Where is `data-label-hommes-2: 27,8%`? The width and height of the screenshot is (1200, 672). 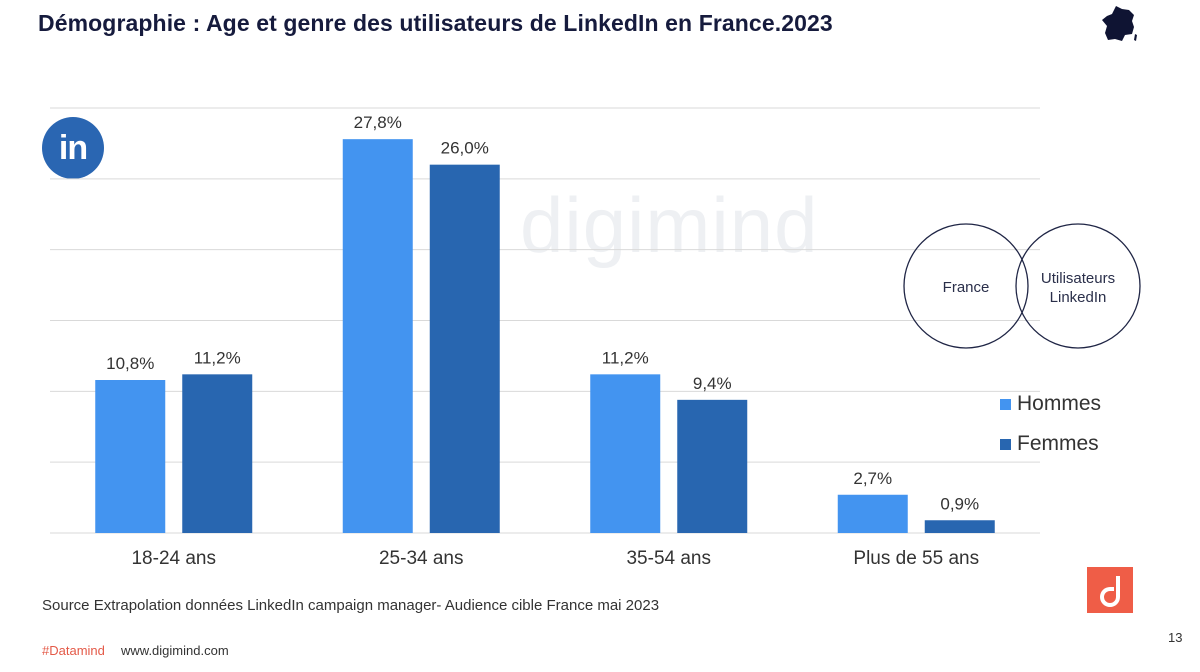
data-label-hommes-2: 27,8% is located at coordinates (378, 122).